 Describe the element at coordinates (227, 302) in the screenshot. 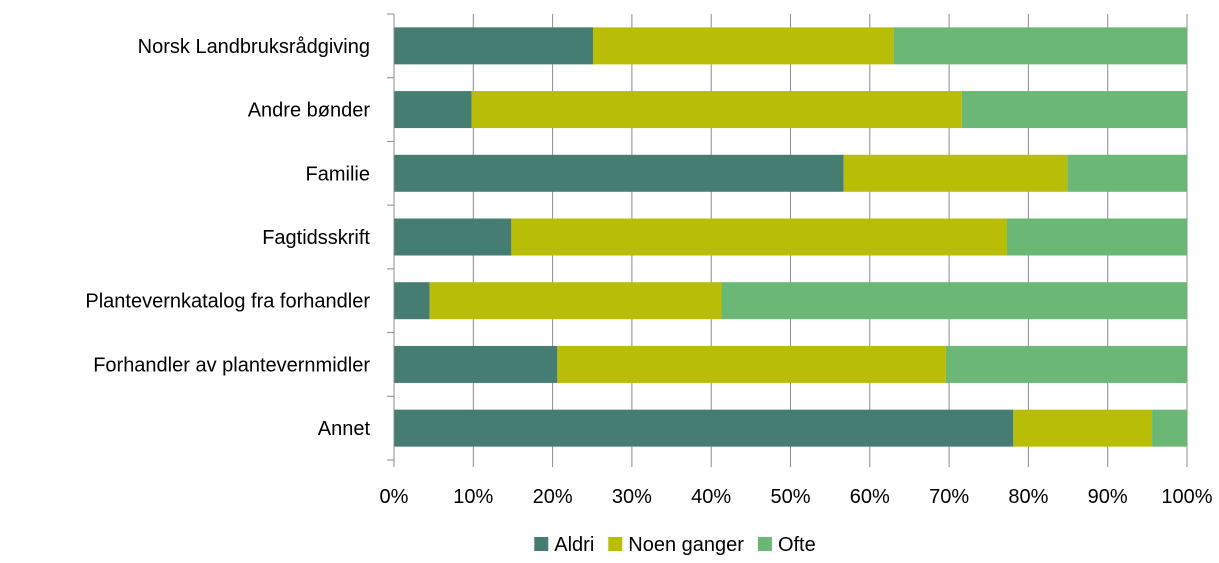

I see `category-label: Plantevernkatalog fra forhandler` at that location.